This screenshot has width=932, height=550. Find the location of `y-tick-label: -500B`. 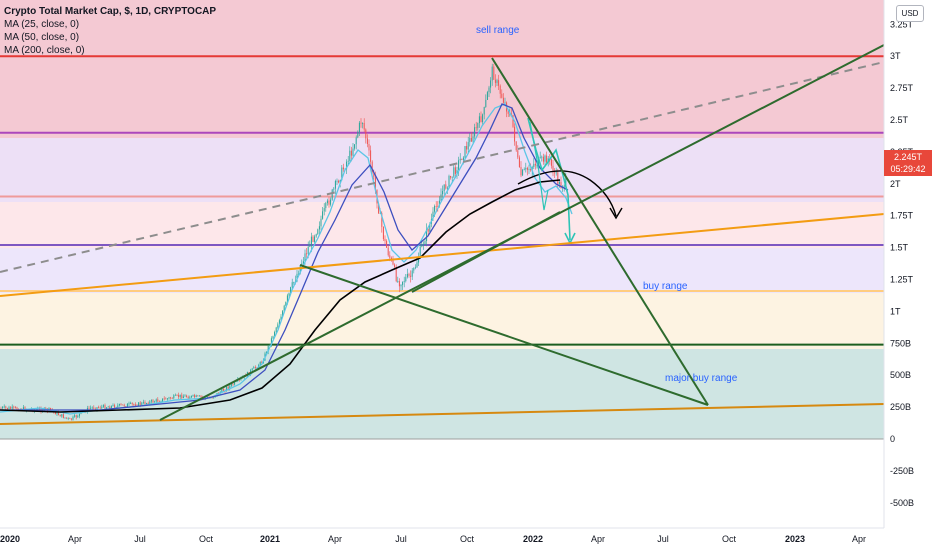

y-tick-label: -500B is located at coordinates (902, 503).